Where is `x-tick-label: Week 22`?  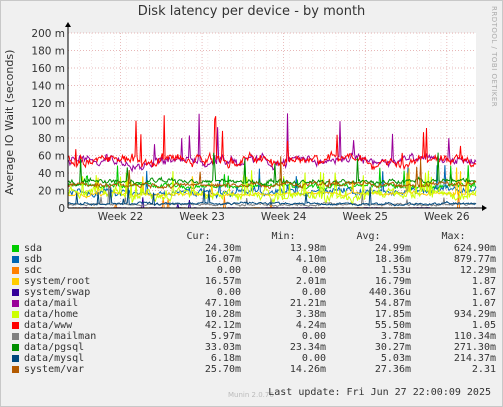 x-tick-label: Week 22 is located at coordinates (120, 217).